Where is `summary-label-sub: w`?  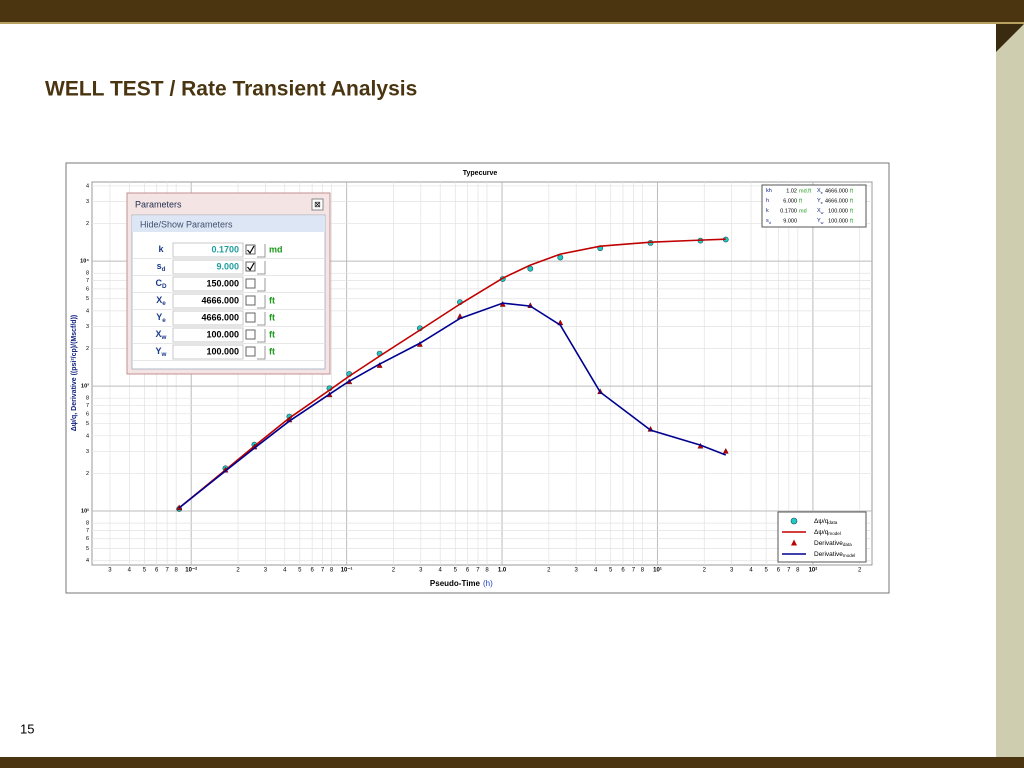
summary-label-sub: w is located at coordinates (822, 223).